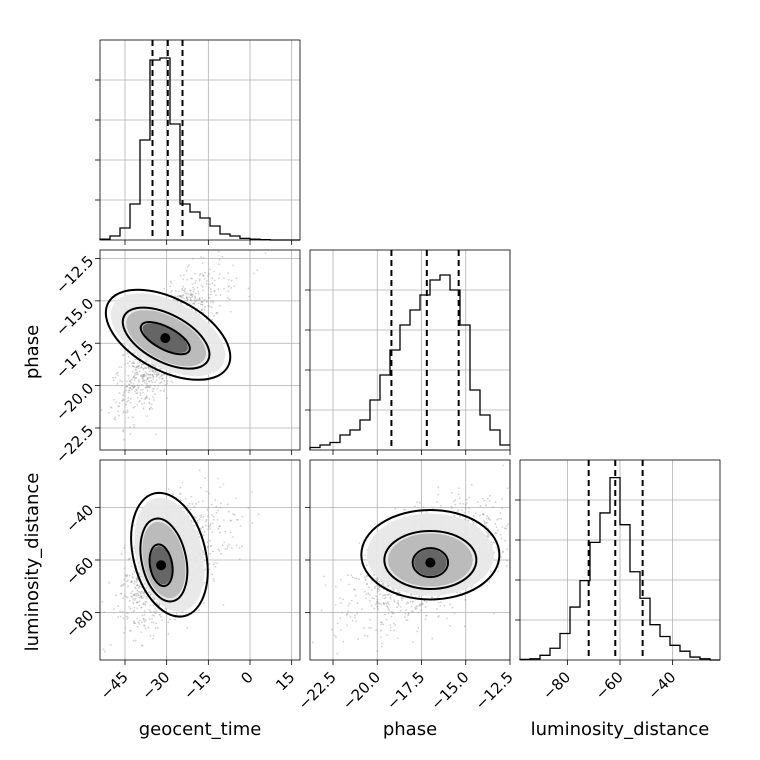 Image resolution: width=760 pixels, height=760 pixels. I want to click on pair-geocent_time-luminosity_distance-density-peak, so click(161, 565).